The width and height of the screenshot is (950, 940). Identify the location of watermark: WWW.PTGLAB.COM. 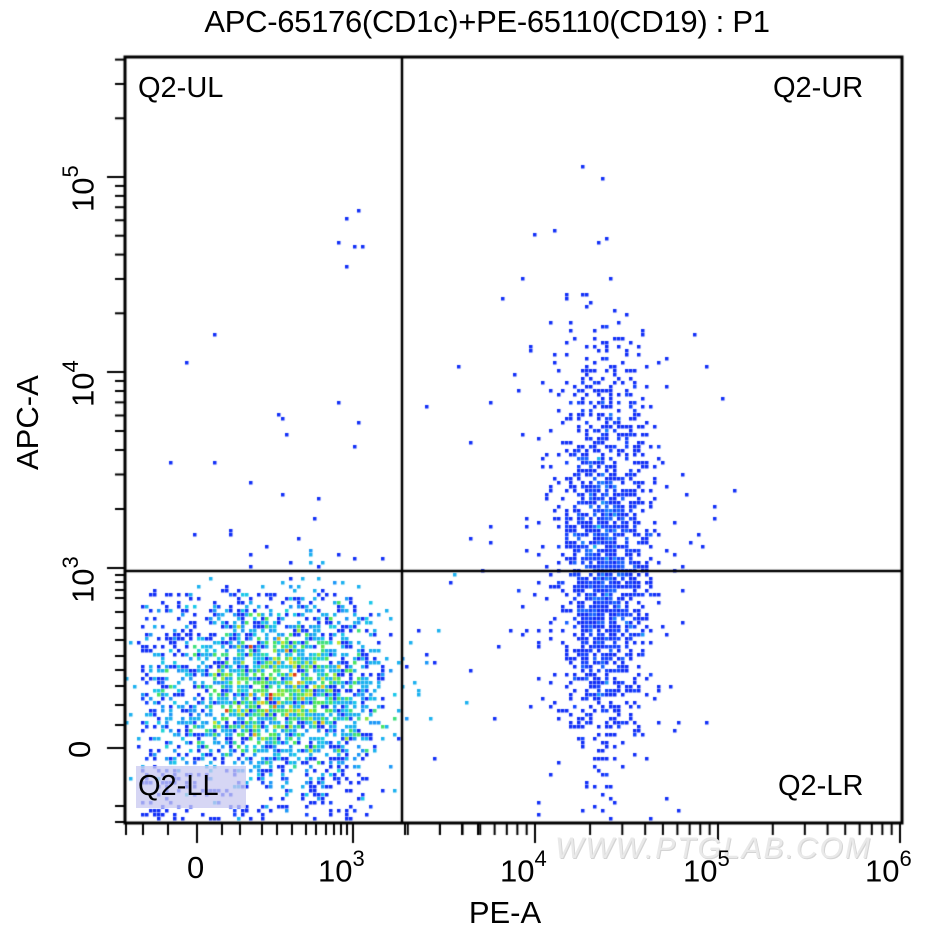
(713, 848).